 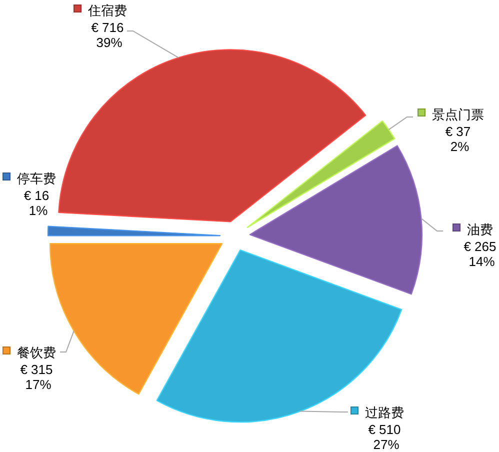 What do you see at coordinates (107, 10) in the screenshot?
I see `legend-label: 住宿费` at bounding box center [107, 10].